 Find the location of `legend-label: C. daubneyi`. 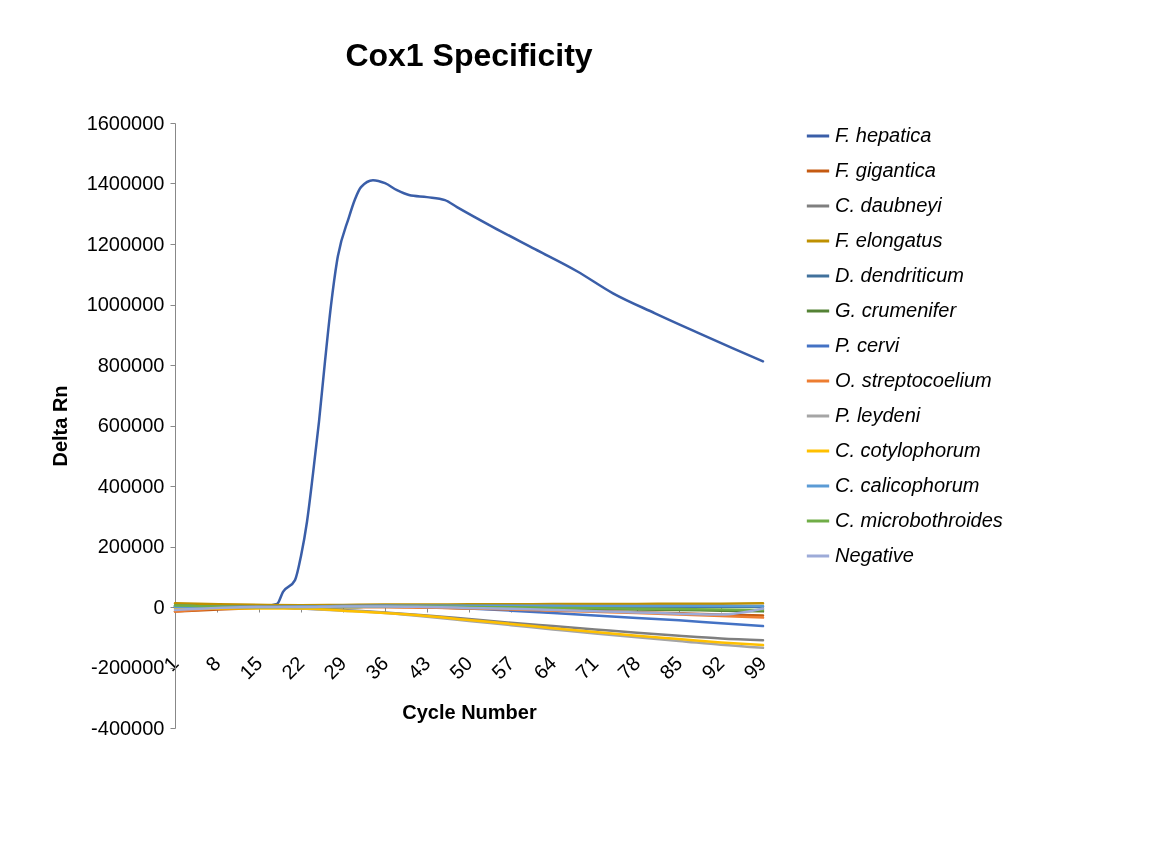

legend-label: C. daubneyi is located at coordinates (889, 205).